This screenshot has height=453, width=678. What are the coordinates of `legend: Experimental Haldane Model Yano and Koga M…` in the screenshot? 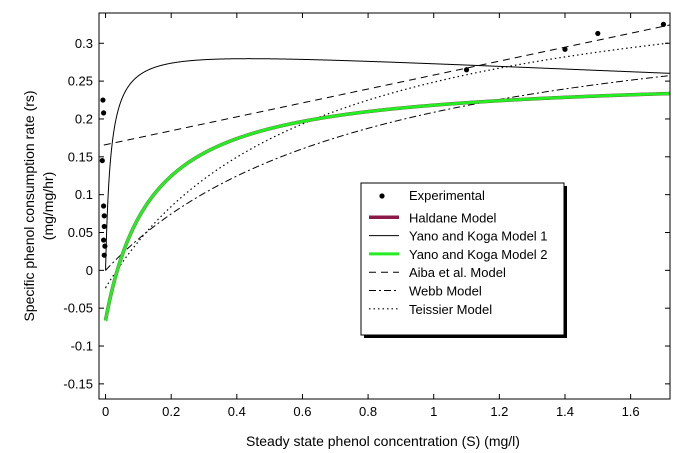 It's located at (463, 260).